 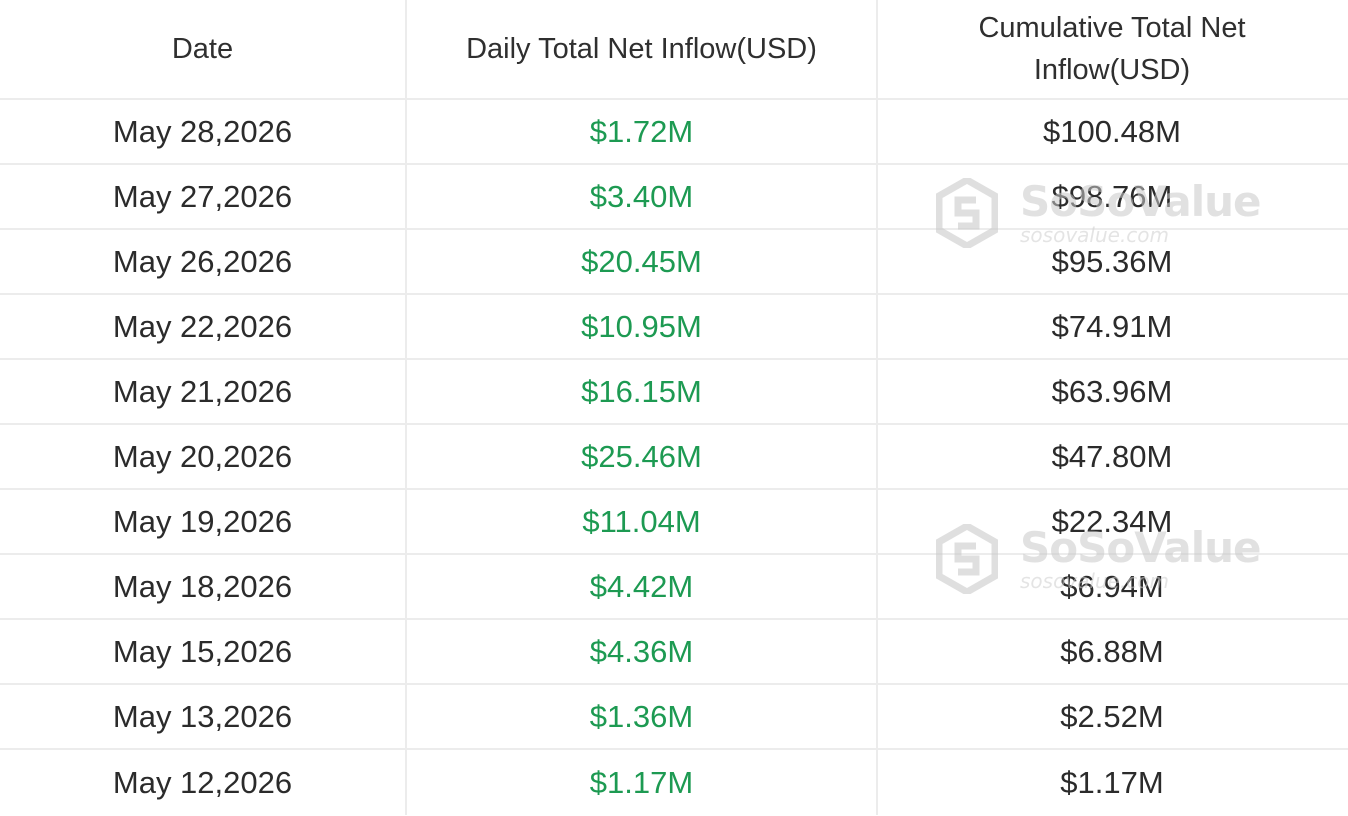 What do you see at coordinates (640, 716) in the screenshot?
I see `daily-inflow-cell: $1.36M` at bounding box center [640, 716].